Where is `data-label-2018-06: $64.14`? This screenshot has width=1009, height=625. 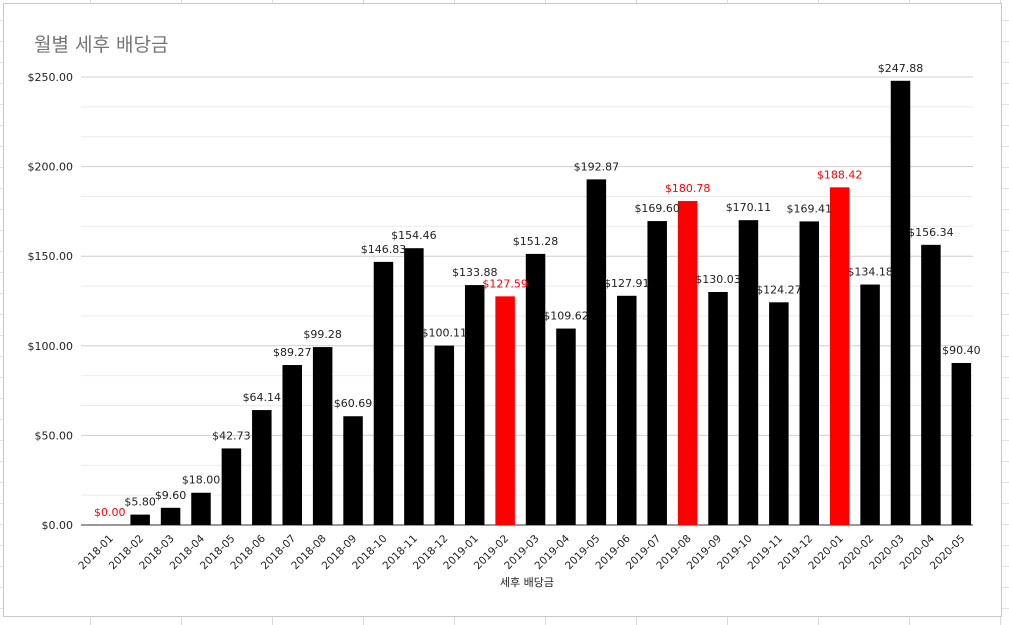 data-label-2018-06: $64.14 is located at coordinates (262, 397).